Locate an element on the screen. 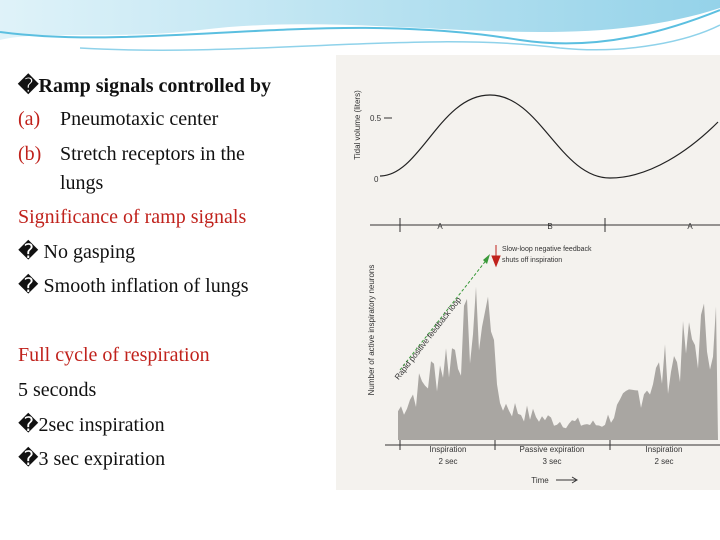  phase-label: B is located at coordinates (549, 226).